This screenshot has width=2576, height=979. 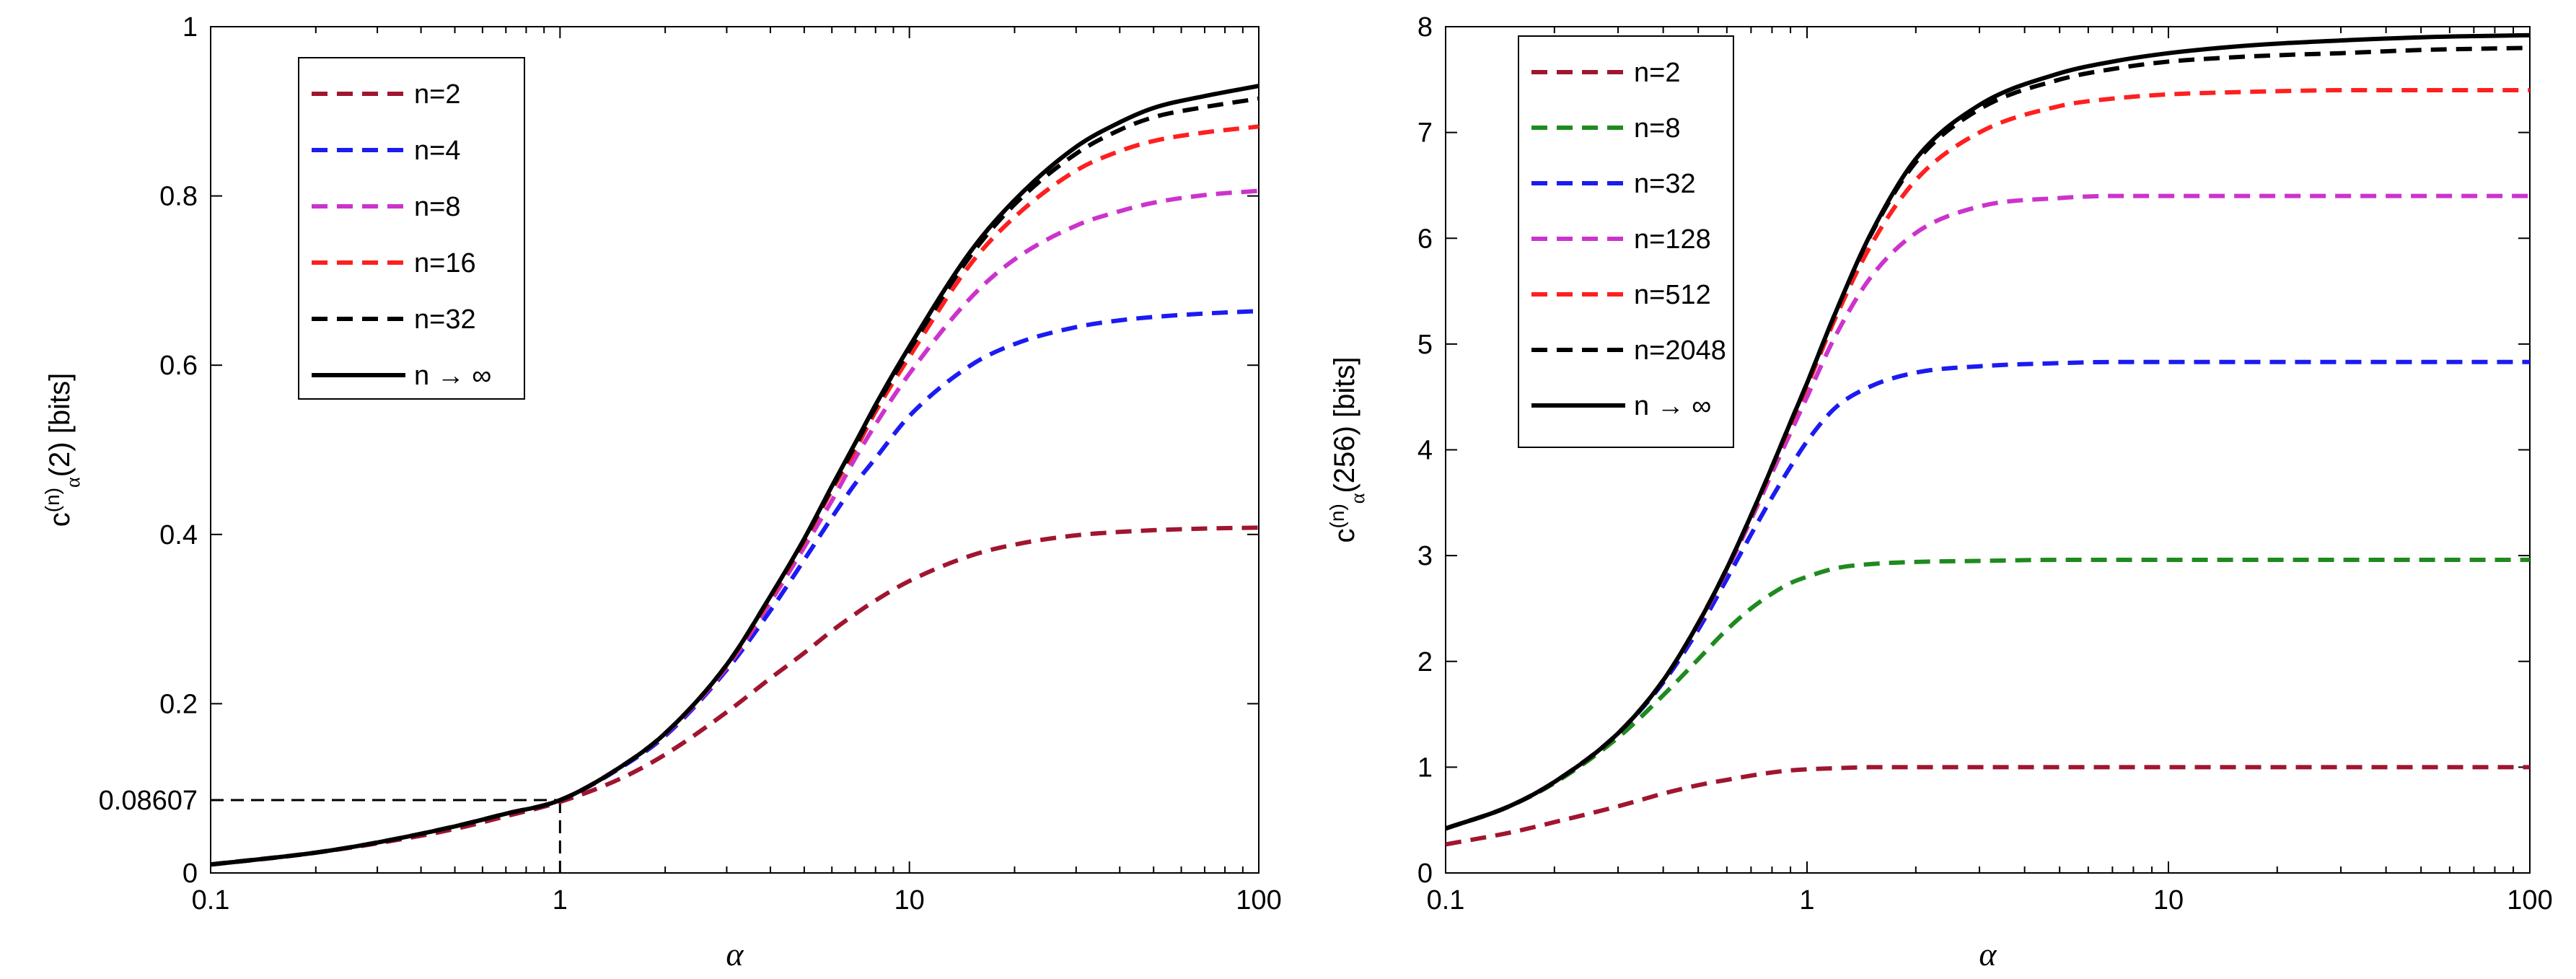 What do you see at coordinates (1425, 239) in the screenshot?
I see `y-tick-label: 6` at bounding box center [1425, 239].